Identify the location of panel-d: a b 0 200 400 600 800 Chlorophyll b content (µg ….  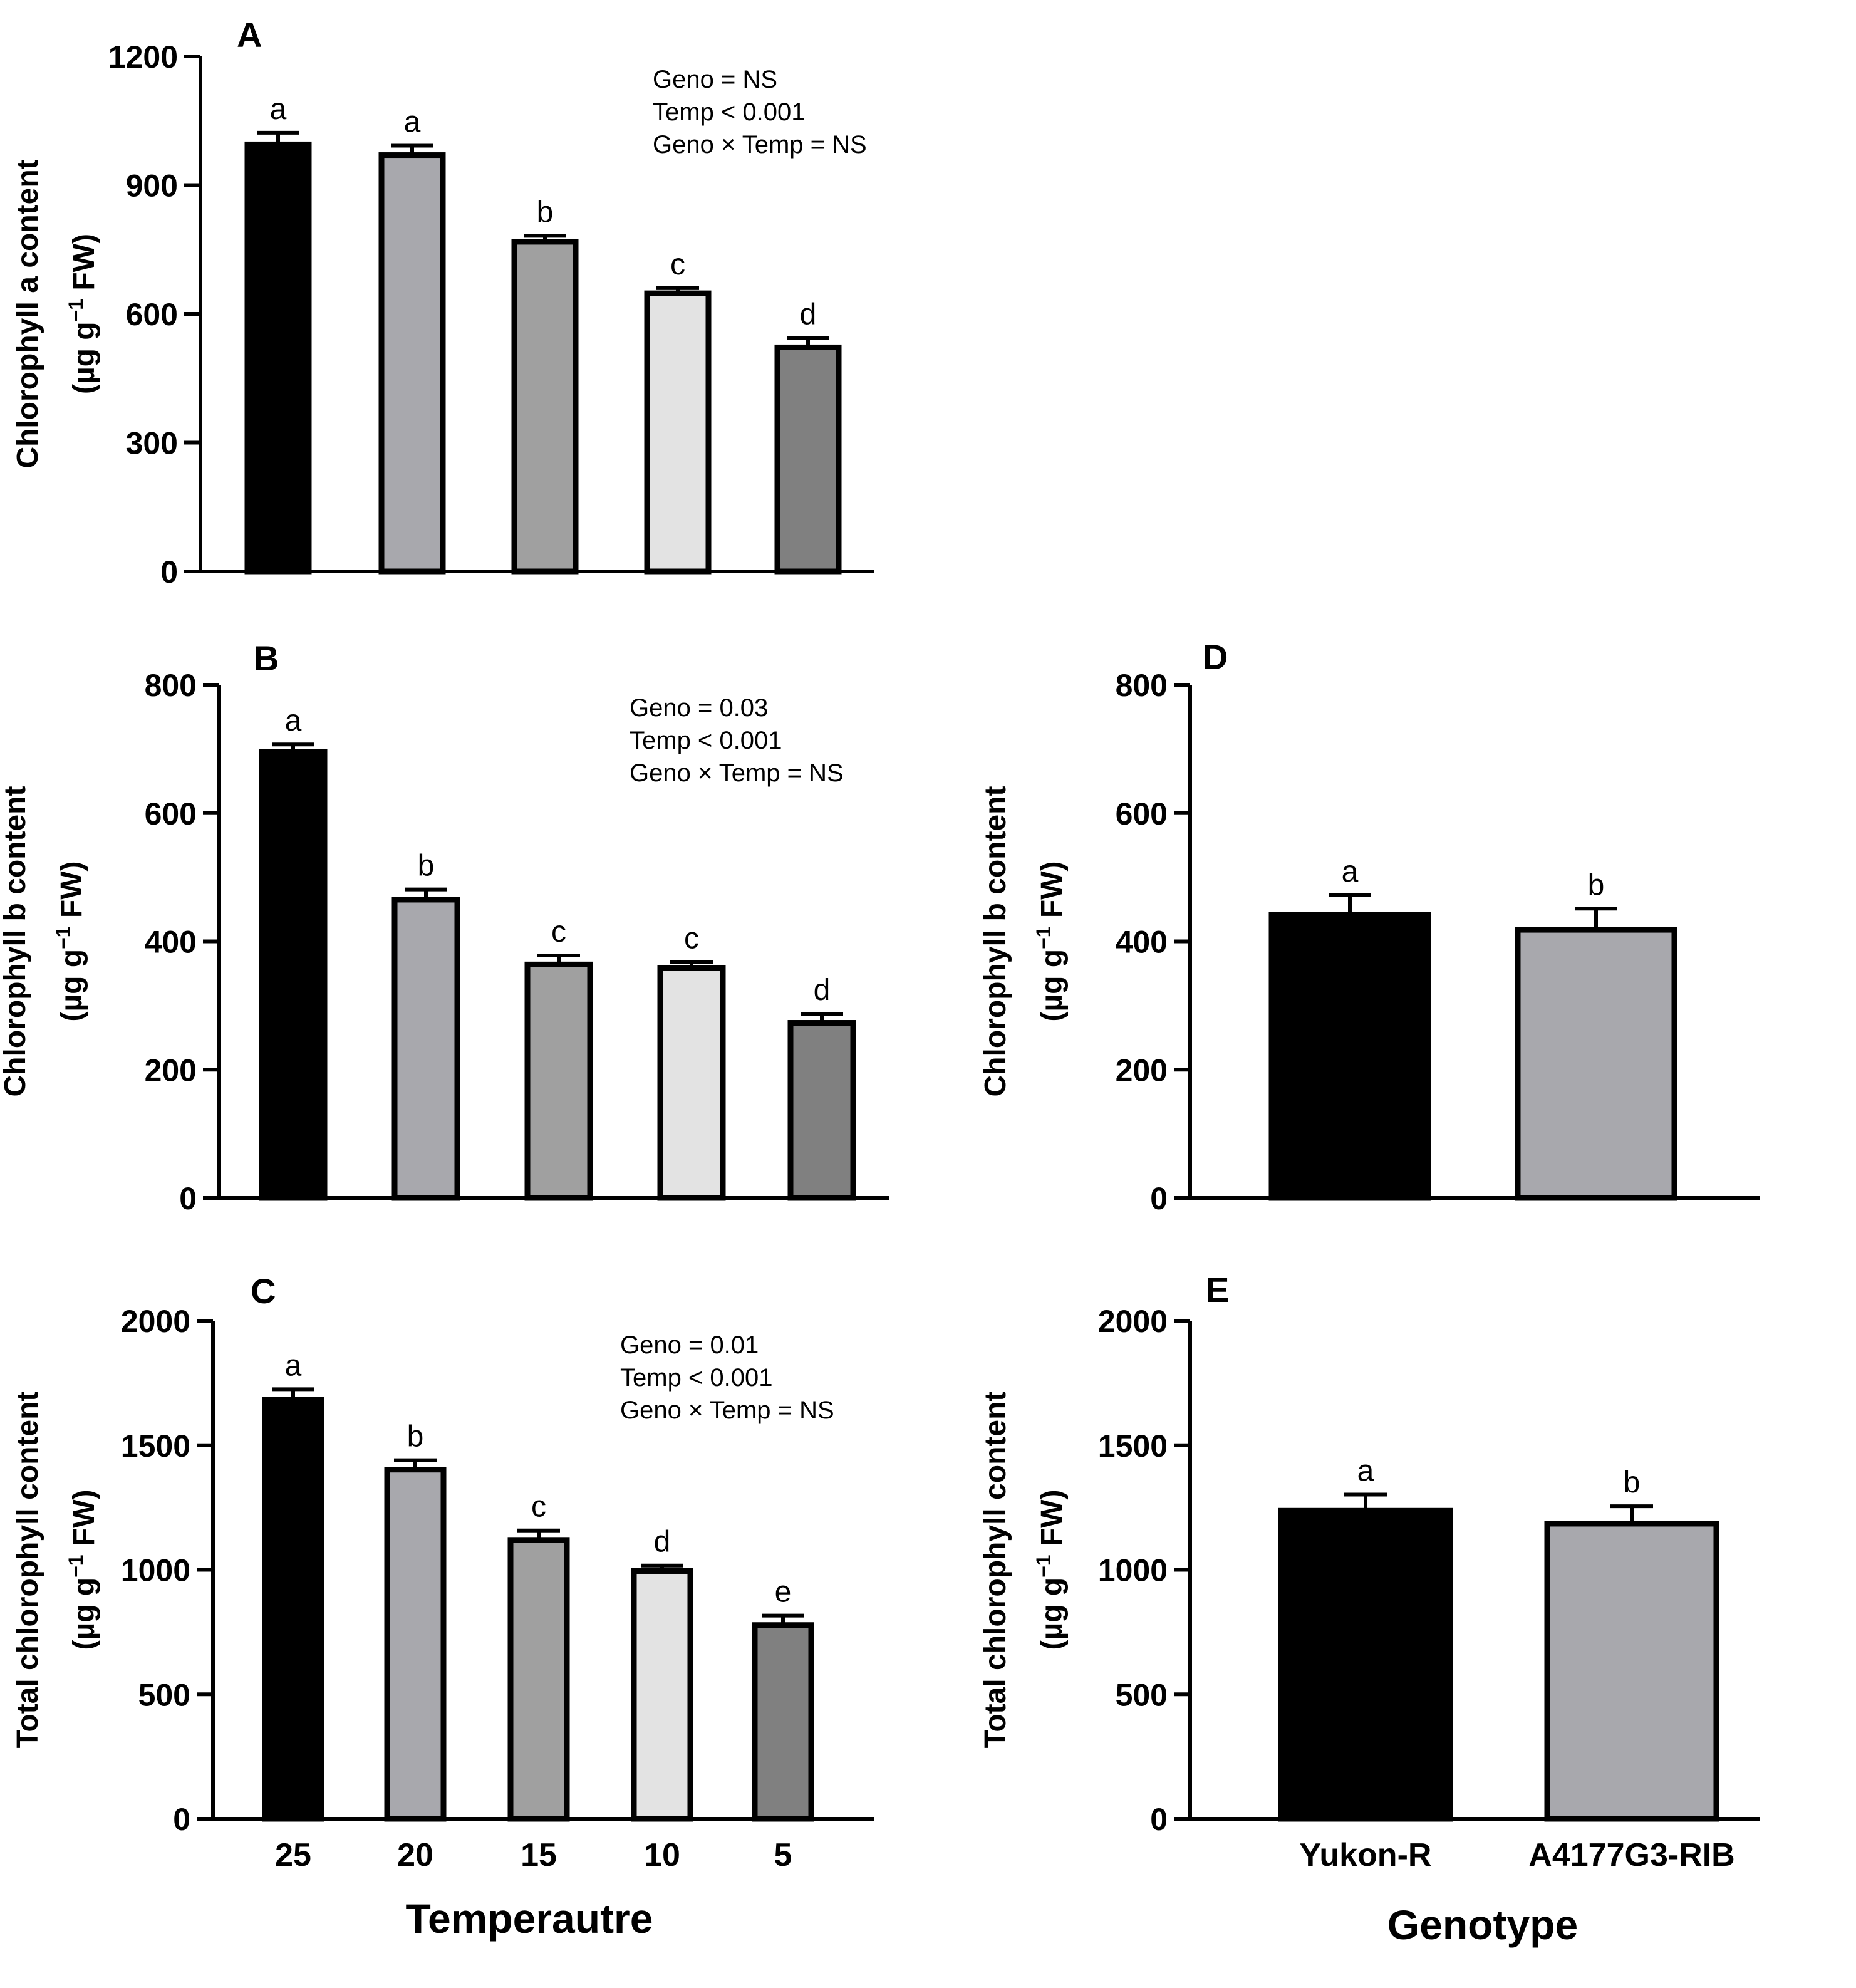
(1369, 927).